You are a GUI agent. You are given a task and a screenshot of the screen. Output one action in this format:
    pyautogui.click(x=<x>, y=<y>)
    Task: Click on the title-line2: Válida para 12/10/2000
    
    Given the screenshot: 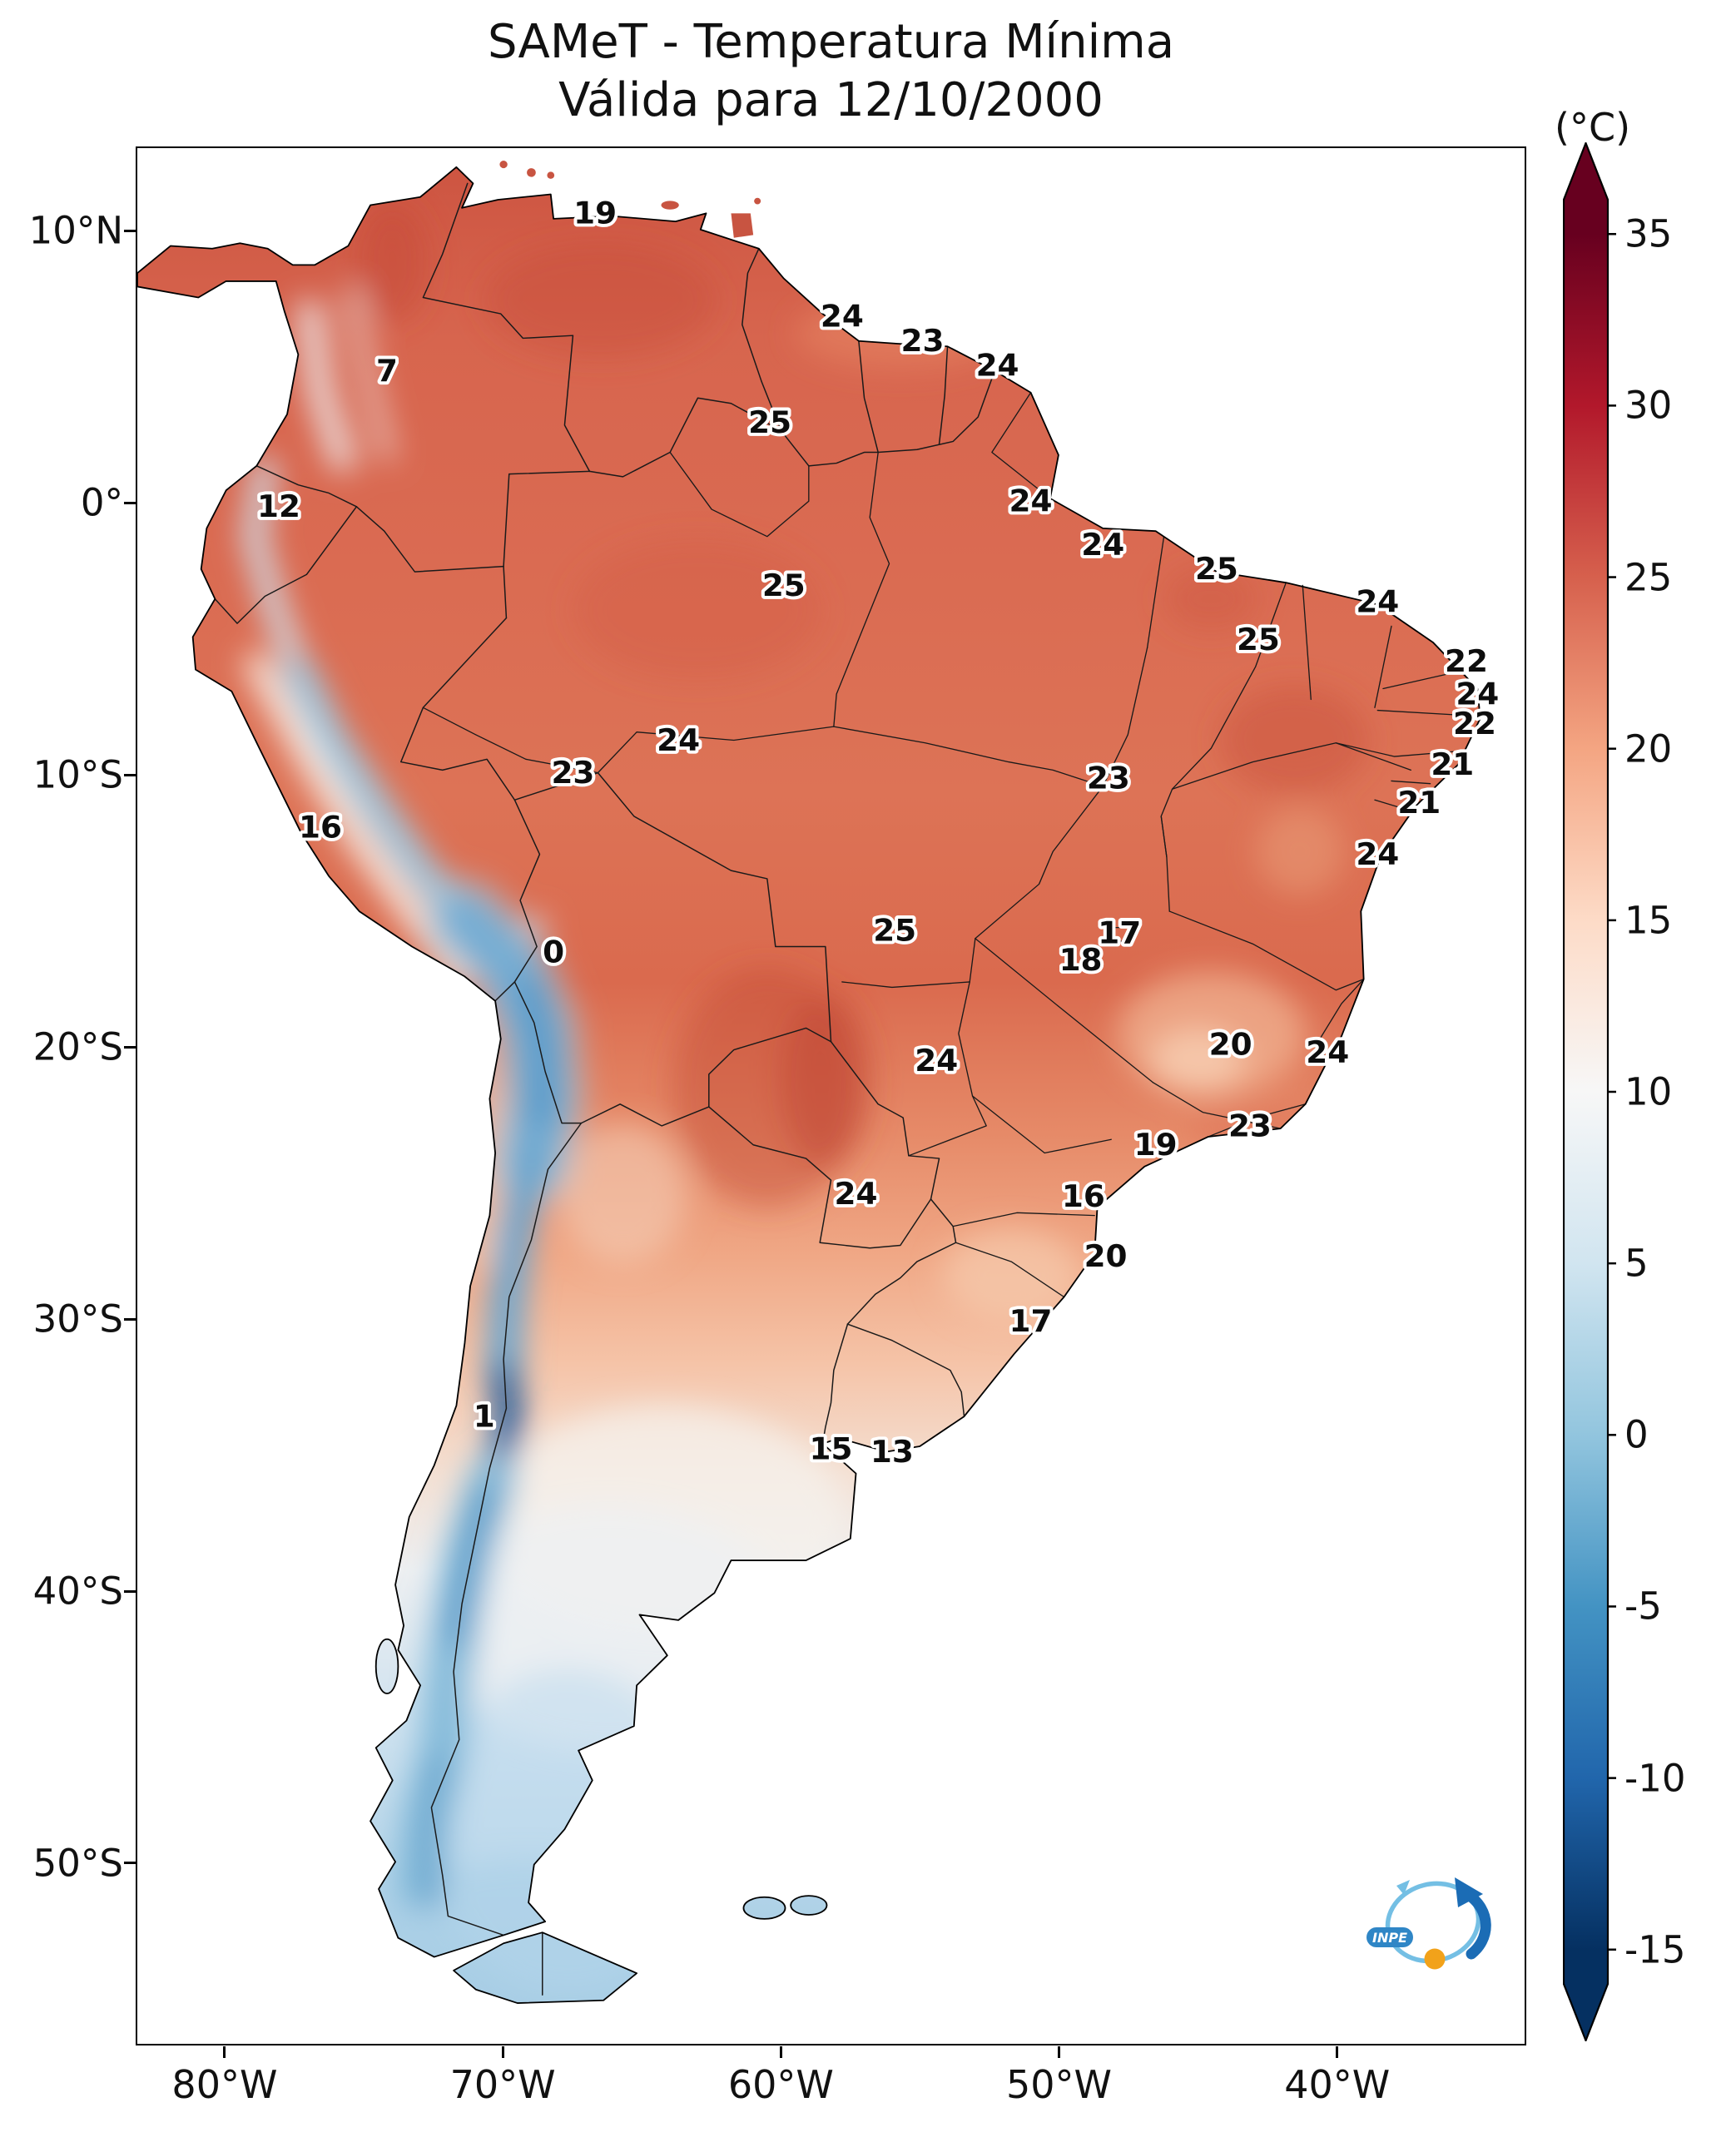 What is the action you would take?
    pyautogui.click(x=831, y=100)
    